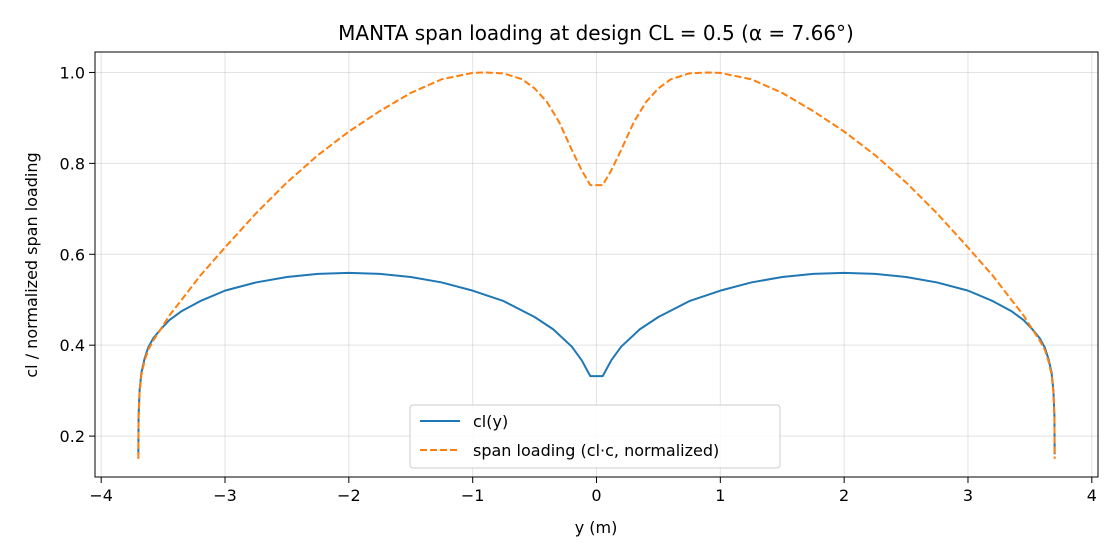 This screenshot has width=1120, height=560. What do you see at coordinates (596, 527) in the screenshot?
I see `x-axis-label: y (m)` at bounding box center [596, 527].